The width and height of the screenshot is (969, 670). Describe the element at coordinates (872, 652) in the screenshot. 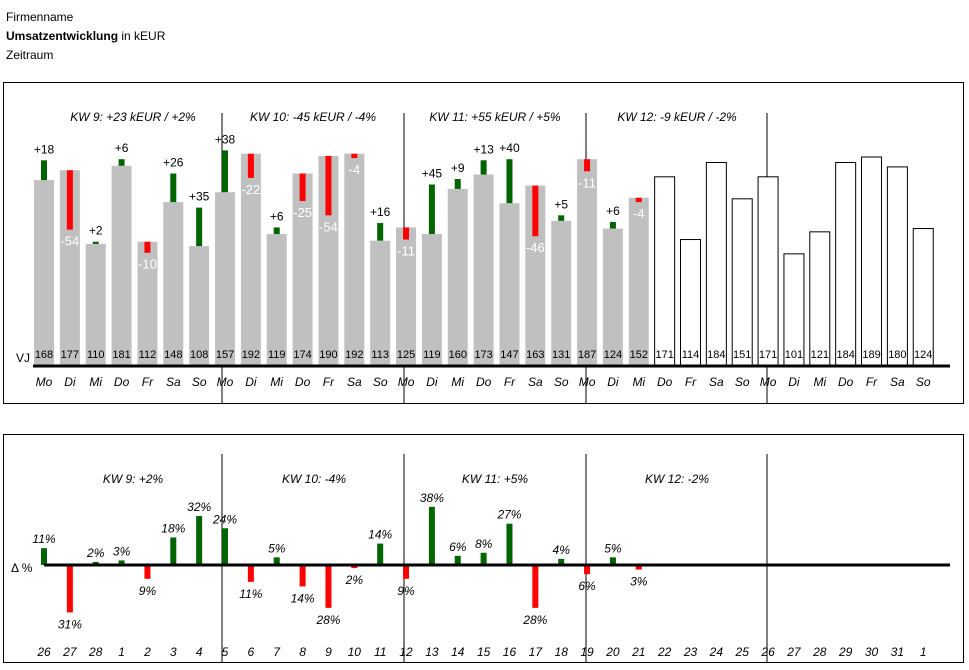

I see `date-label: 30` at that location.